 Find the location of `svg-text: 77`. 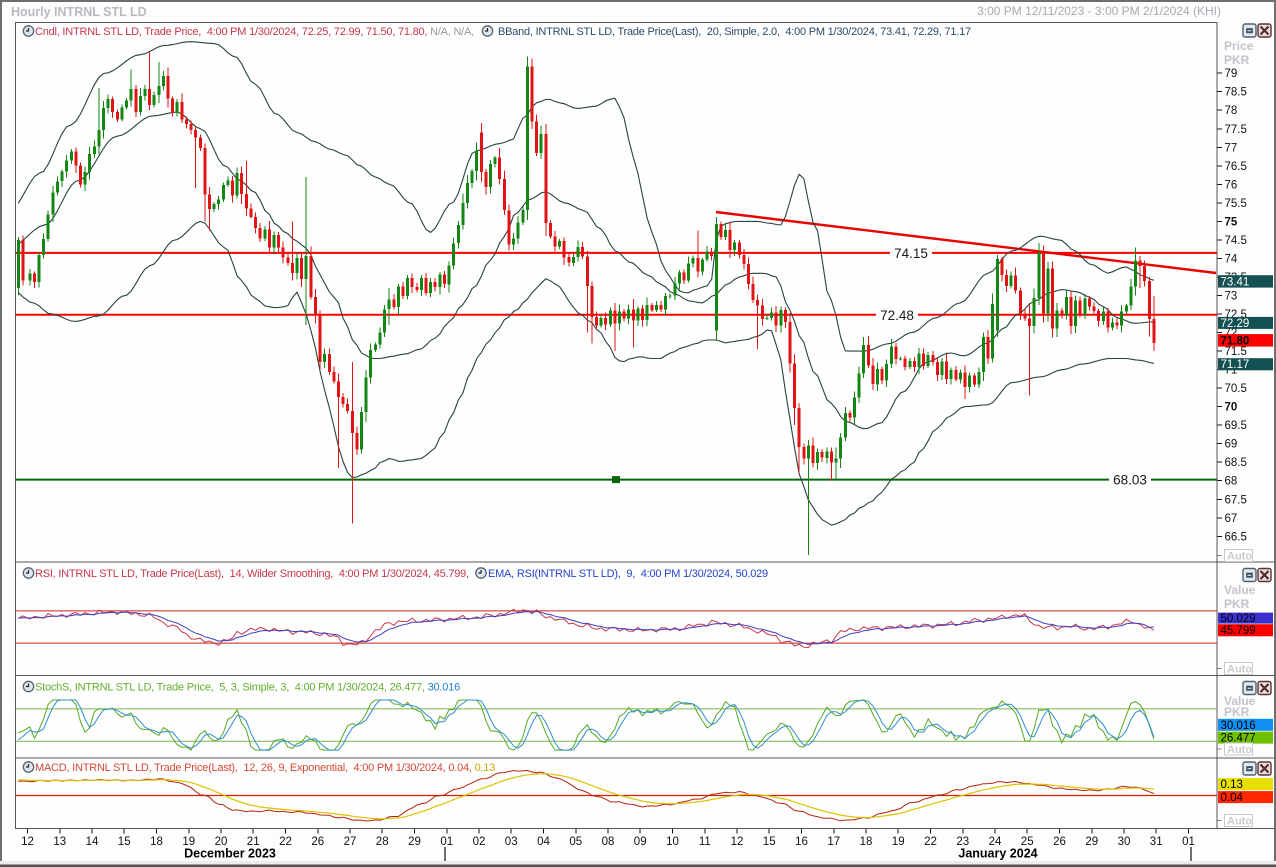

svg-text: 77 is located at coordinates (1231, 148).